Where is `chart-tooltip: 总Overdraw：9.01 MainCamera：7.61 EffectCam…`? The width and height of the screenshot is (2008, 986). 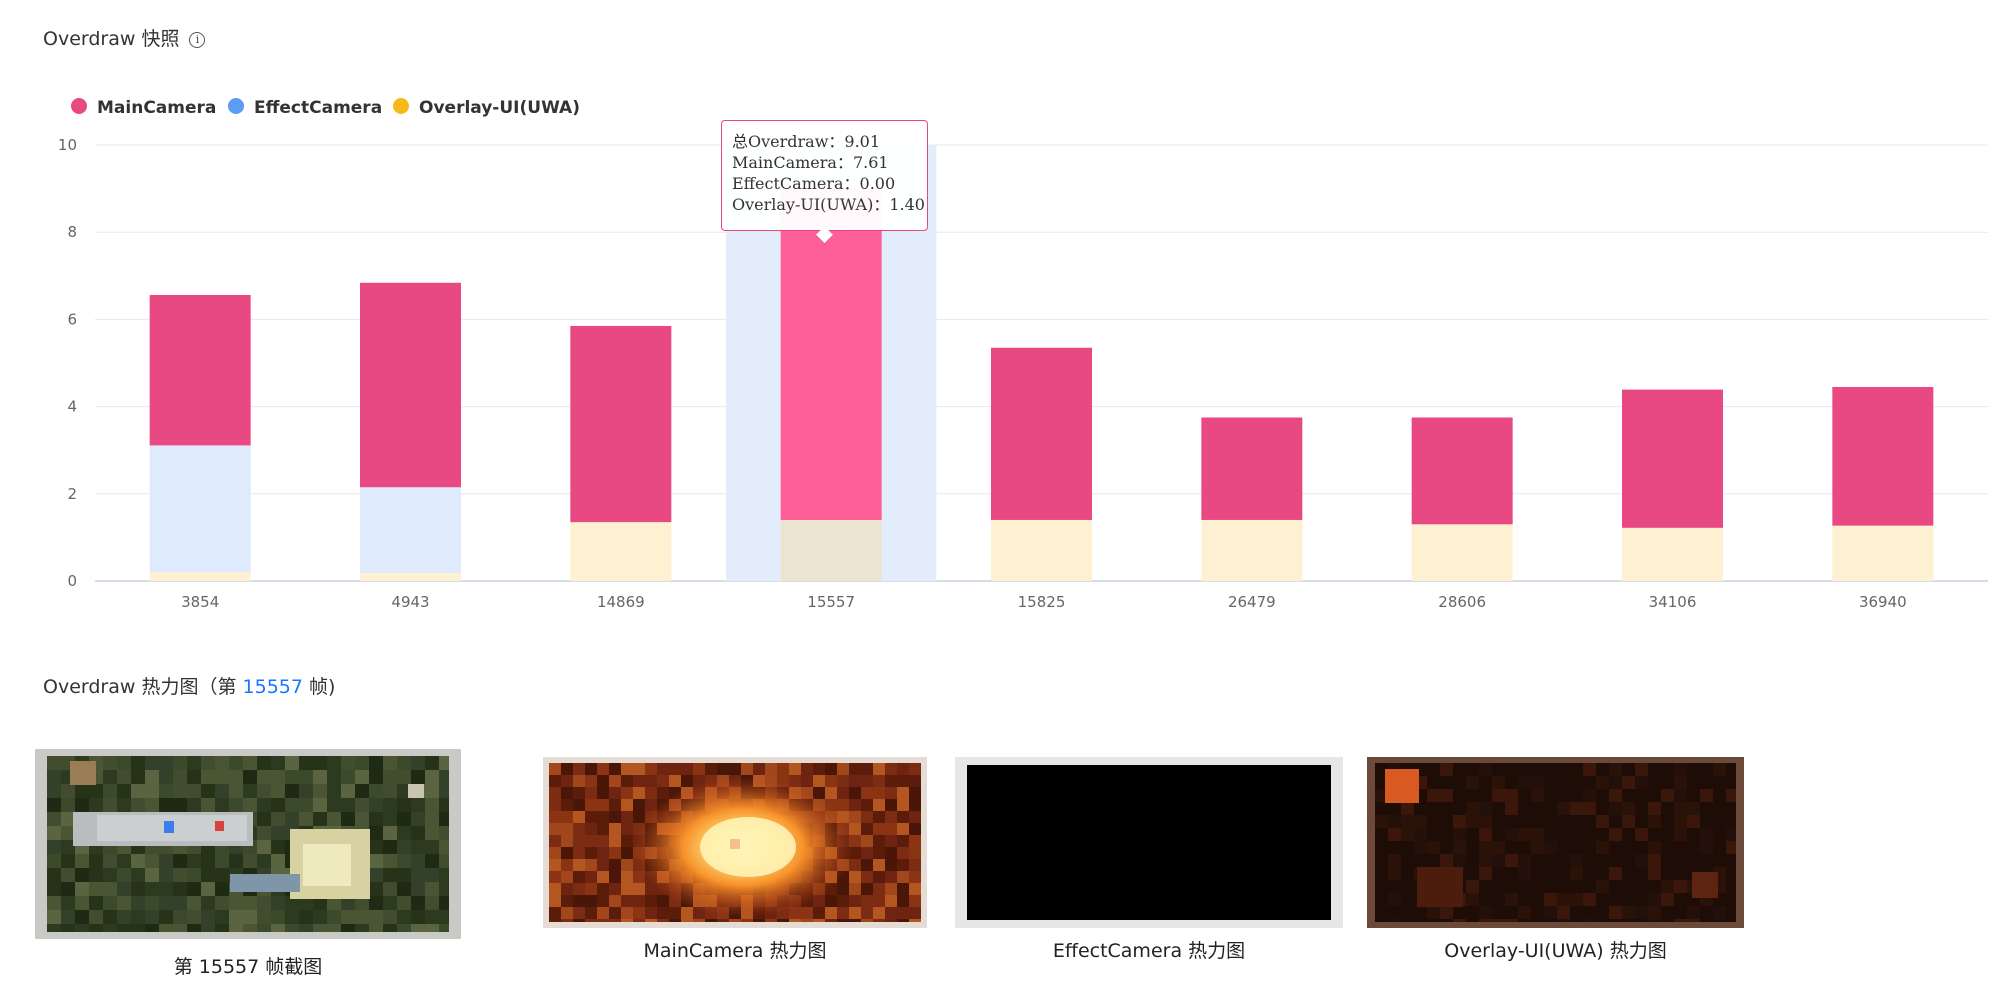 chart-tooltip: 总Overdraw：9.01 MainCamera：7.61 EffectCam… is located at coordinates (824, 175).